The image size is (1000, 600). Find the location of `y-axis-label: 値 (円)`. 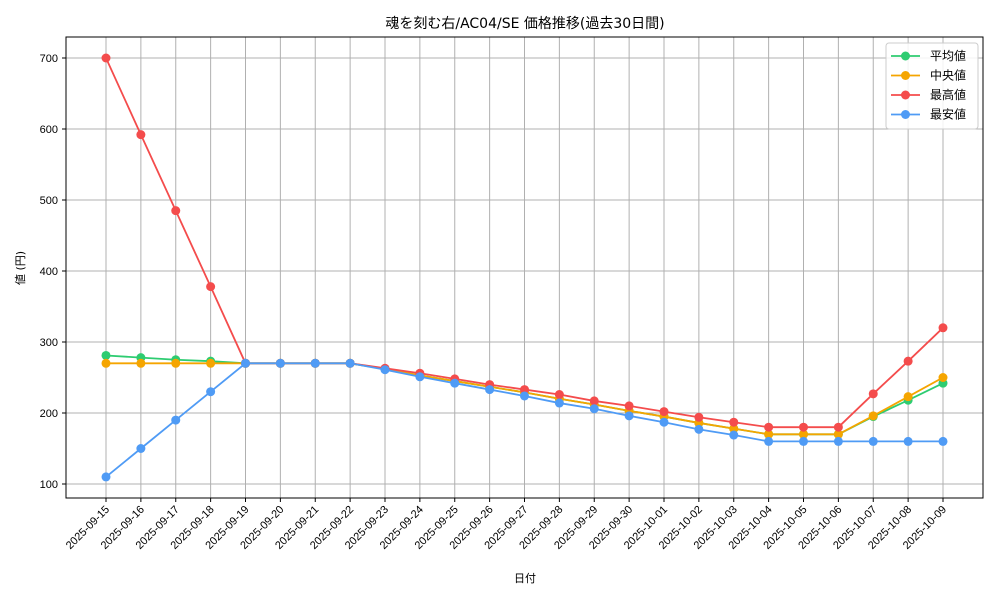

y-axis-label: 値 (円) is located at coordinates (20, 268).